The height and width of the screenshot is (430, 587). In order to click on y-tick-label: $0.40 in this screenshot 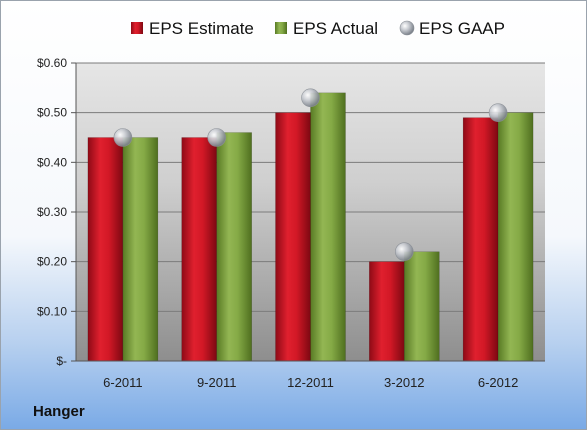, I will do `click(52, 162)`.